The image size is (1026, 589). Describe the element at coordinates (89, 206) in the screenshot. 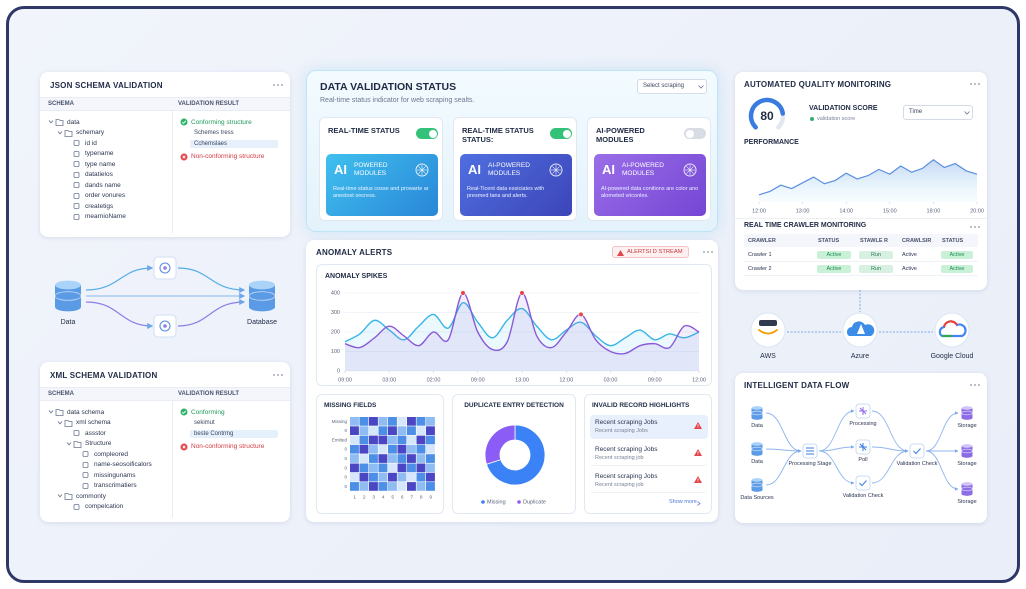

I see `tree-row: createtigs` at that location.